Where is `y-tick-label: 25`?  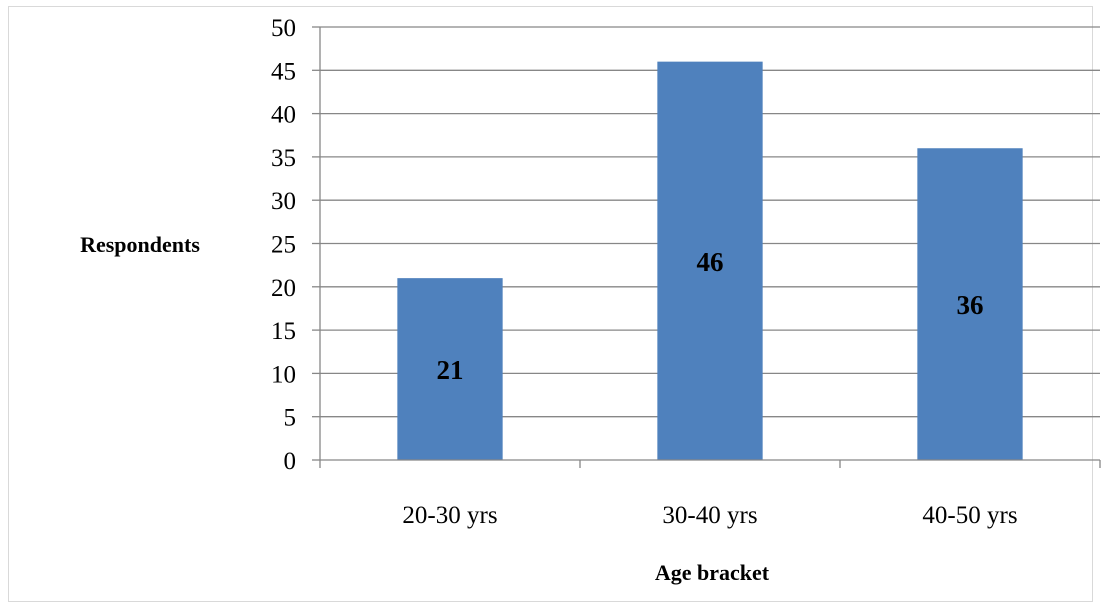
y-tick-label: 25 is located at coordinates (283, 245).